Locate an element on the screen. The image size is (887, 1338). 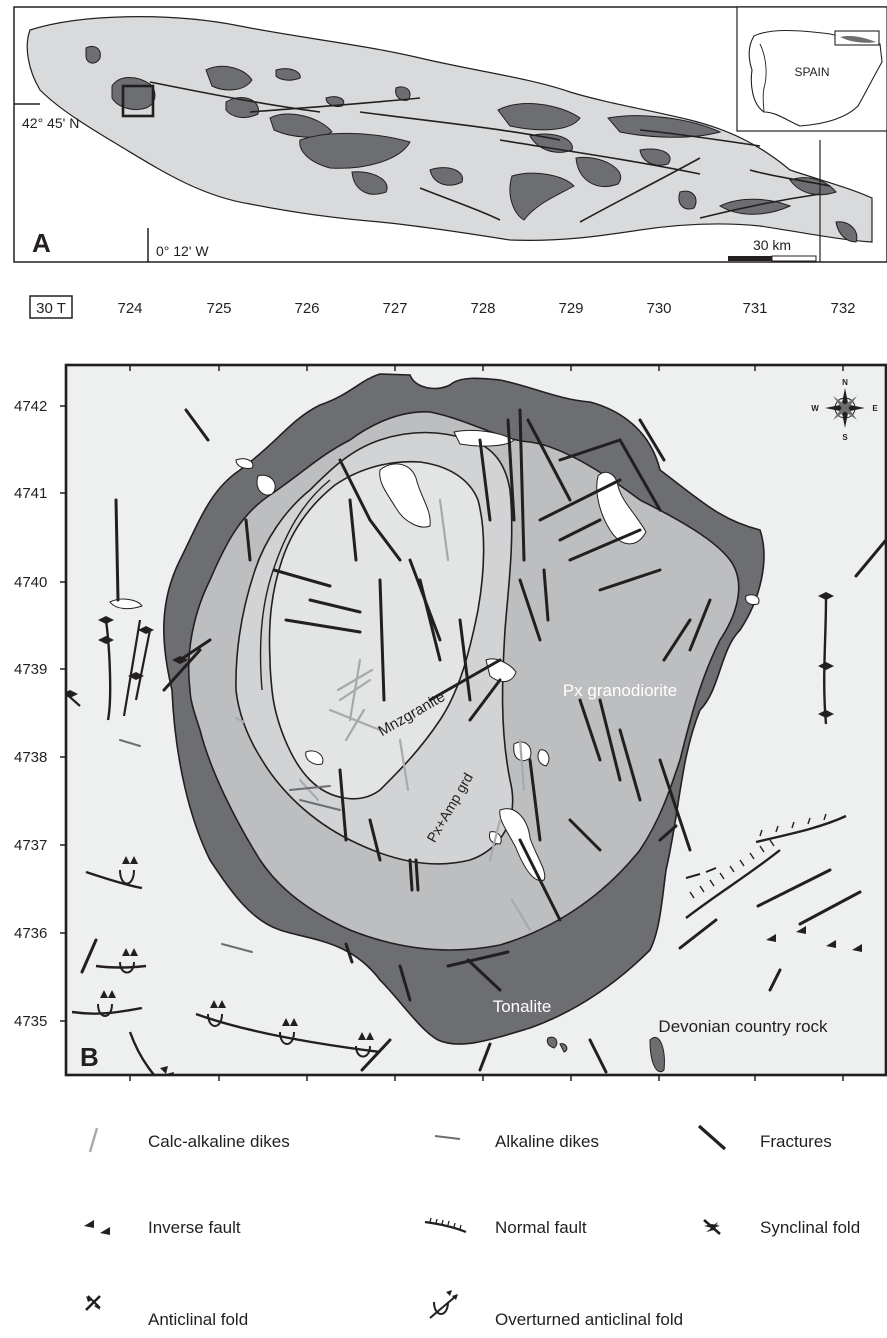
legend-item-synclinal-fold: Synclinal fold is located at coordinates (781, 1227).